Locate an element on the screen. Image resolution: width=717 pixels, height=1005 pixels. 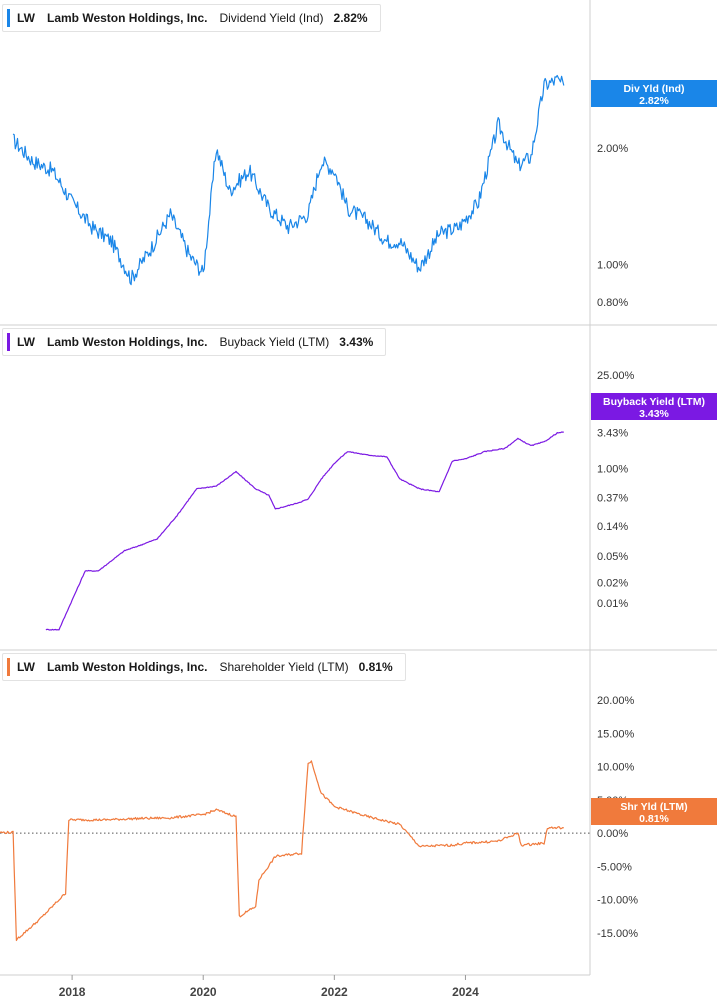
value-tag-label: Buyback Yield (LTM) is located at coordinates (654, 402).